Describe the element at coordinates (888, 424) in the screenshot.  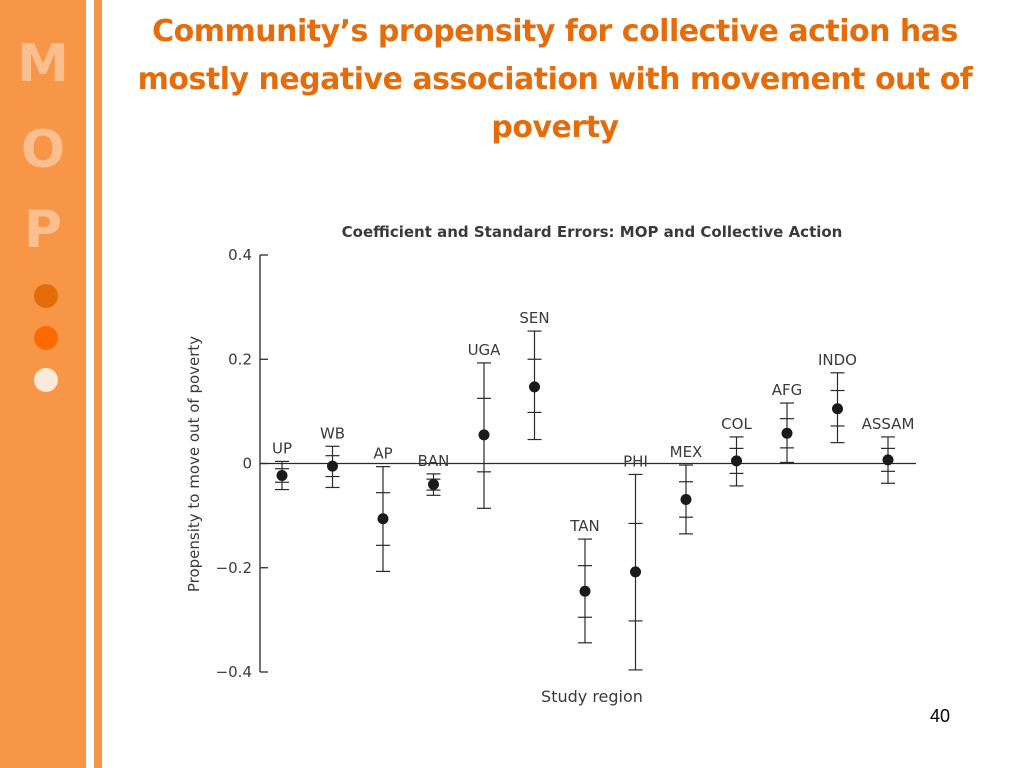
I see `point-label: ASSAM` at that location.